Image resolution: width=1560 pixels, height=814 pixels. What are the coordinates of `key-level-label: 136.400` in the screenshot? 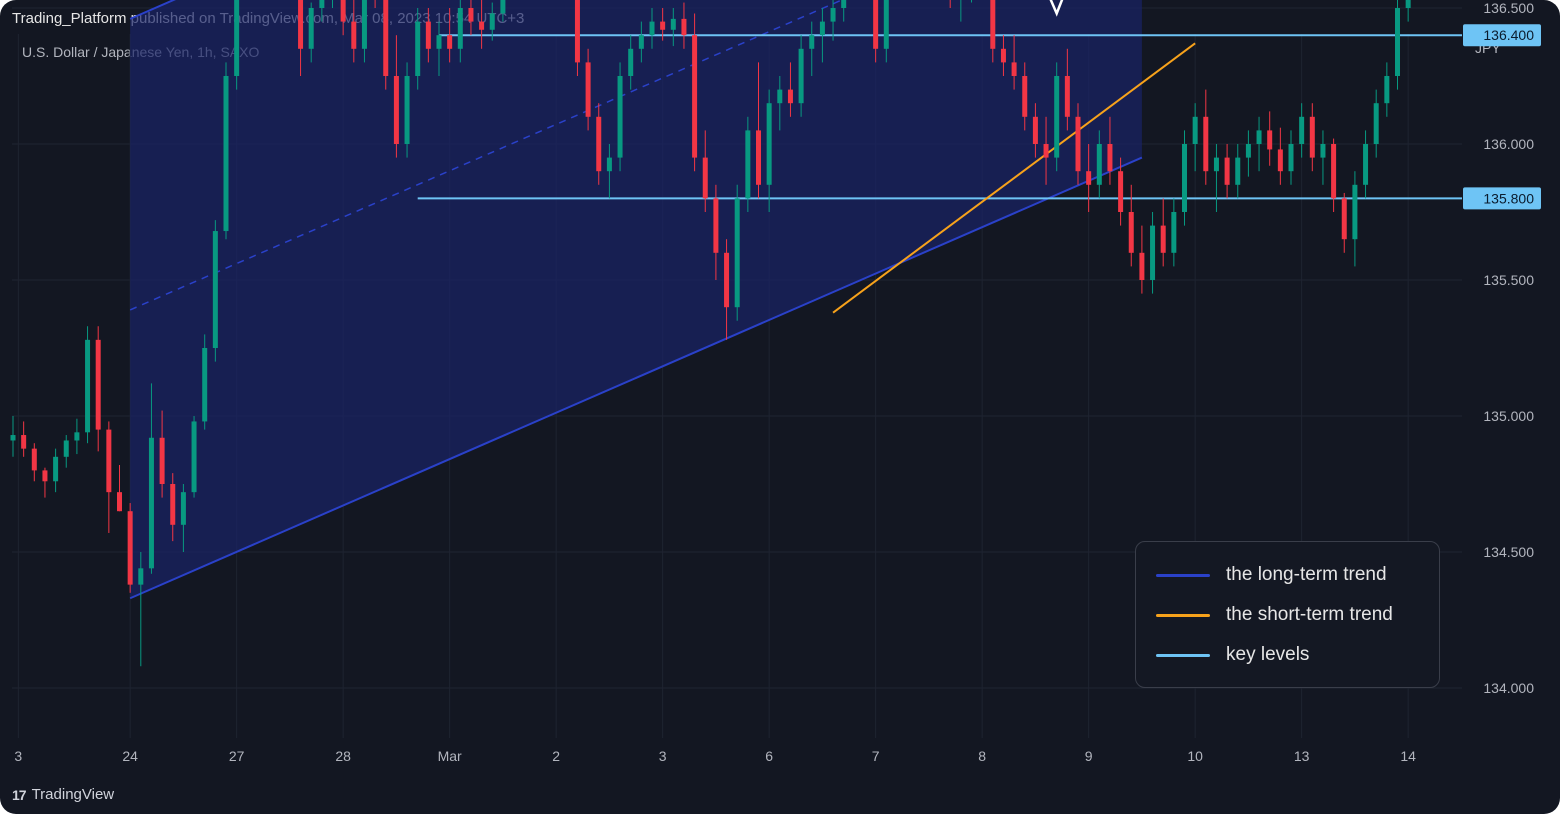 It's located at (1508, 35).